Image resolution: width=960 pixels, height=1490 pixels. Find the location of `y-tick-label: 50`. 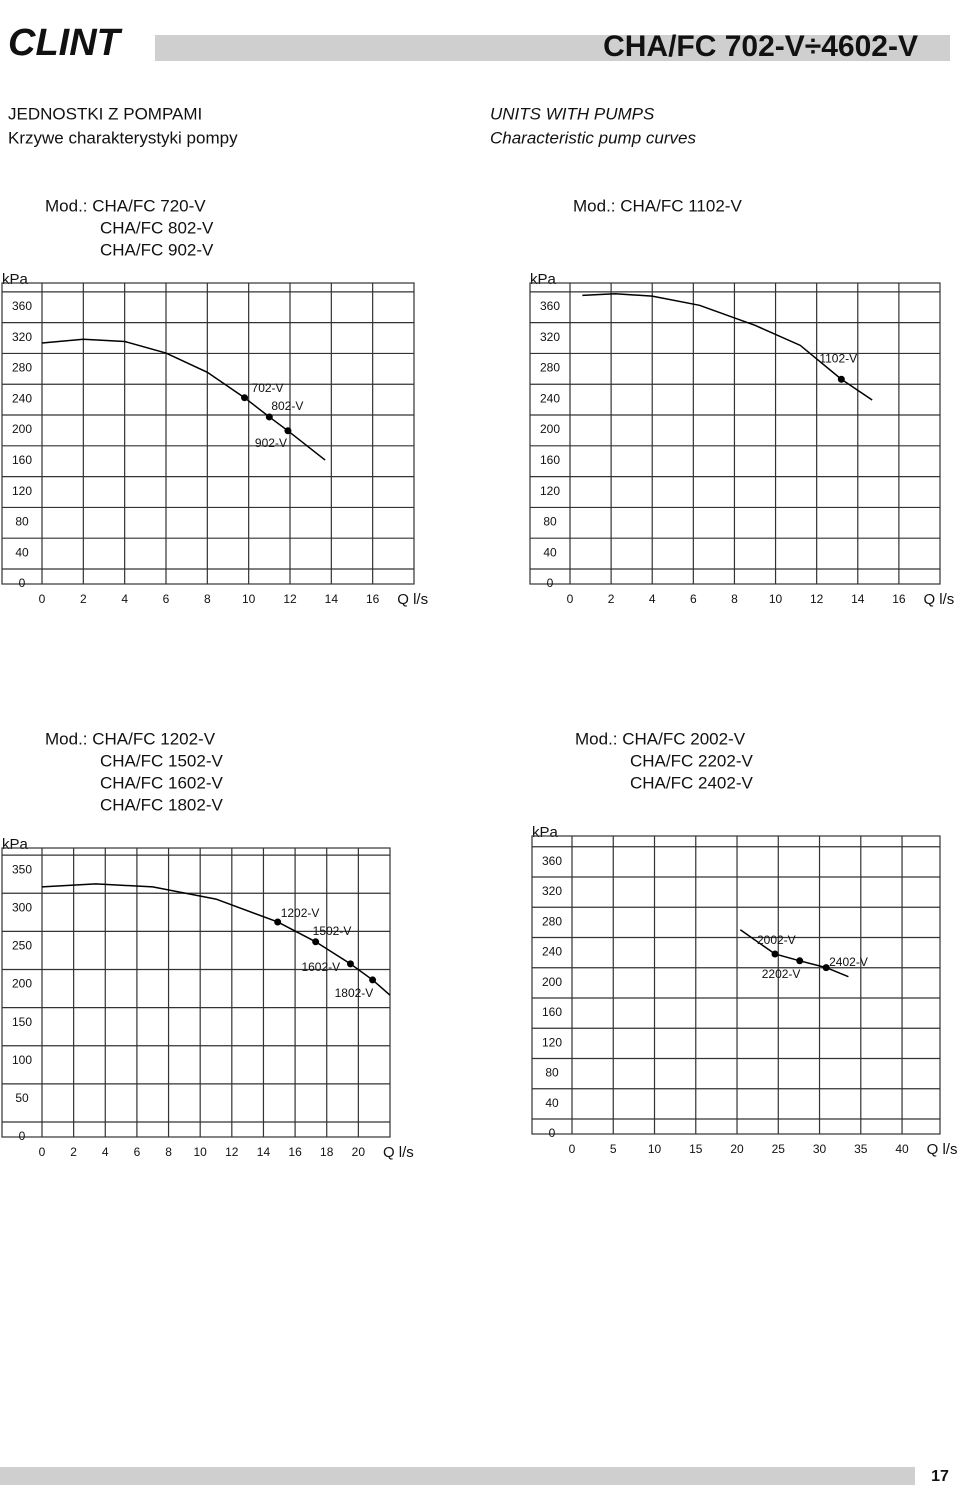

y-tick-label: 50 is located at coordinates (22, 1098).